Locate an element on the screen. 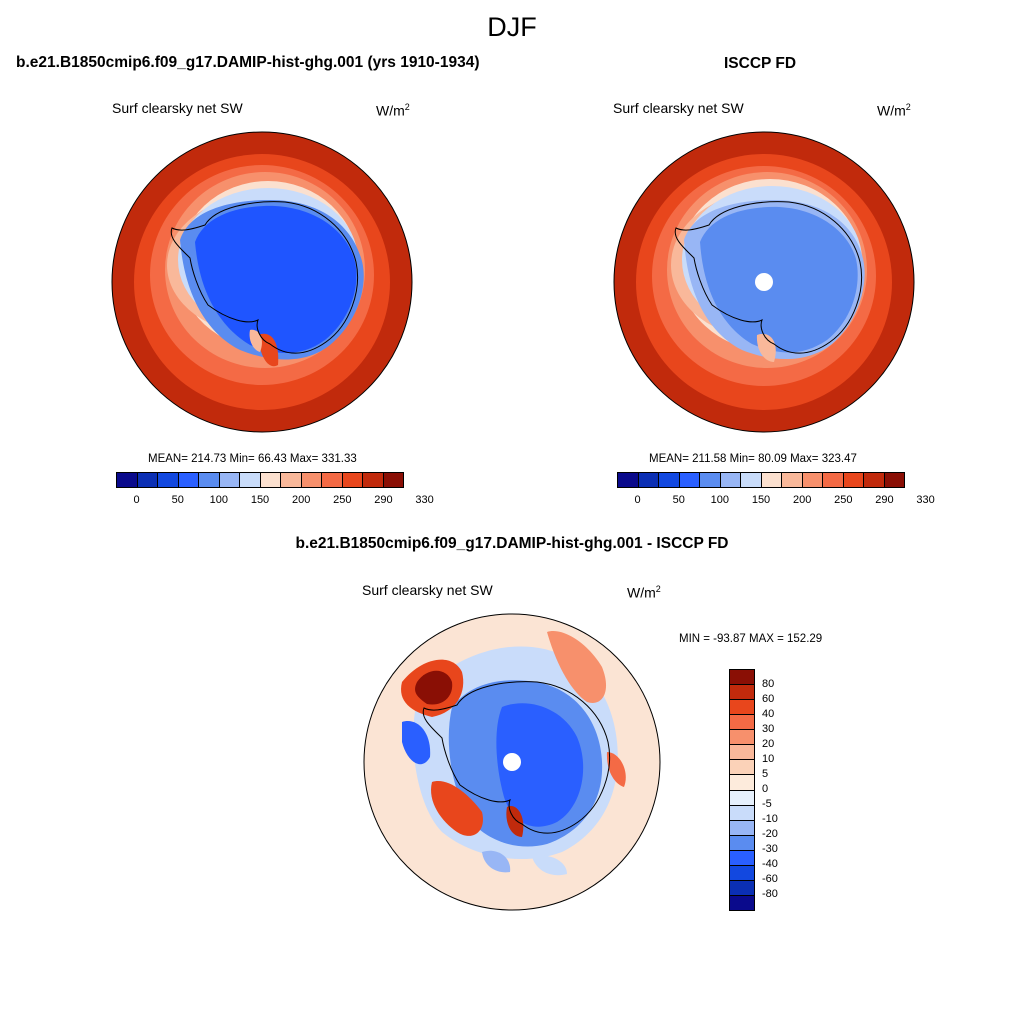 The height and width of the screenshot is (1024, 1024). diff-colorbar is located at coordinates (742, 790).